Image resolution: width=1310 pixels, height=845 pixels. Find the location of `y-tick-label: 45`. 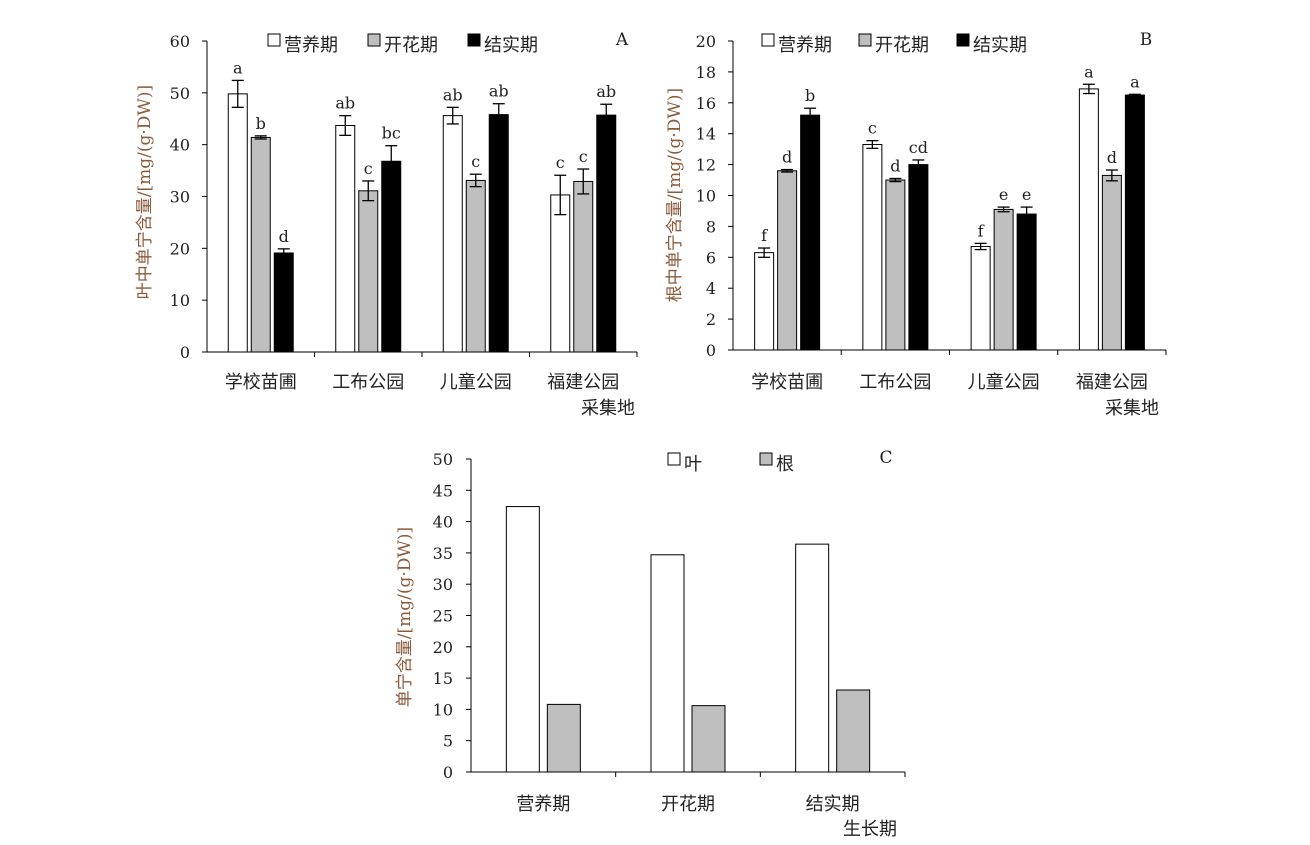

y-tick-label: 45 is located at coordinates (443, 490).